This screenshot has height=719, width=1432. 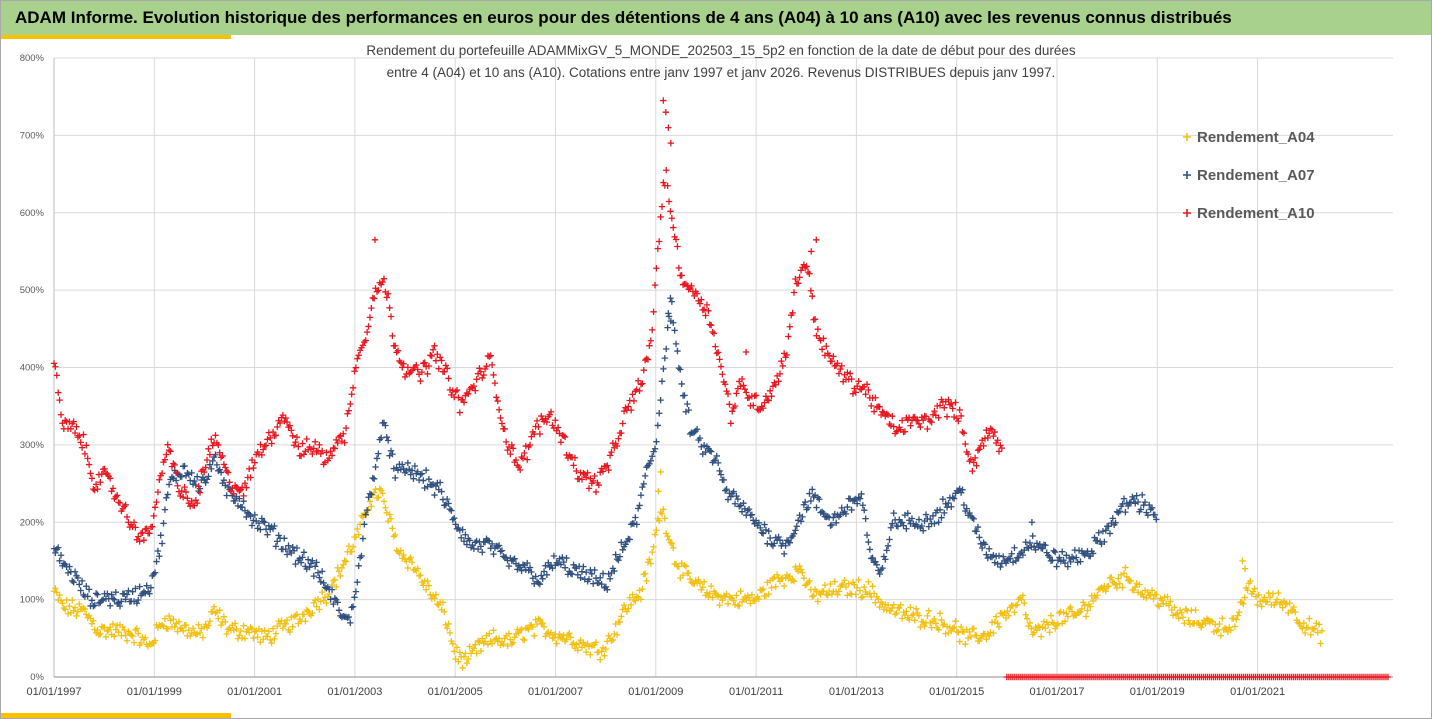 I want to click on x-tick-label: 01/01/2011, so click(x=756, y=692).